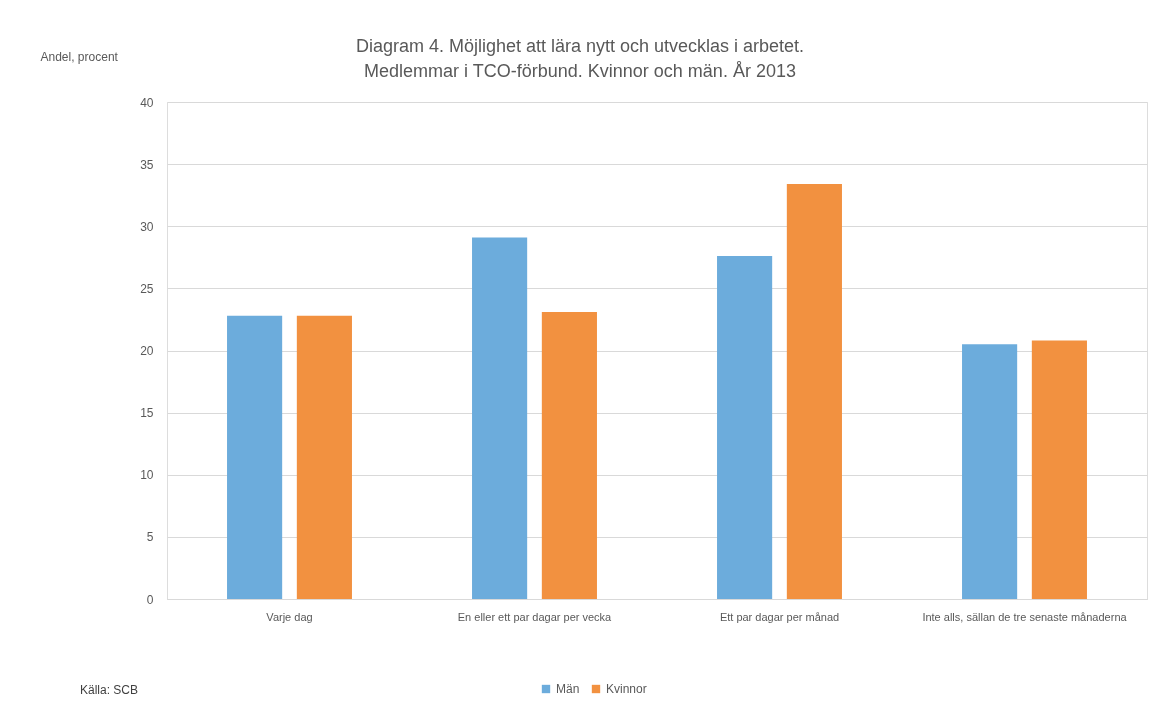 This screenshot has width=1155, height=710. I want to click on x-tick-label: Ett par dagar per månad, so click(779, 616).